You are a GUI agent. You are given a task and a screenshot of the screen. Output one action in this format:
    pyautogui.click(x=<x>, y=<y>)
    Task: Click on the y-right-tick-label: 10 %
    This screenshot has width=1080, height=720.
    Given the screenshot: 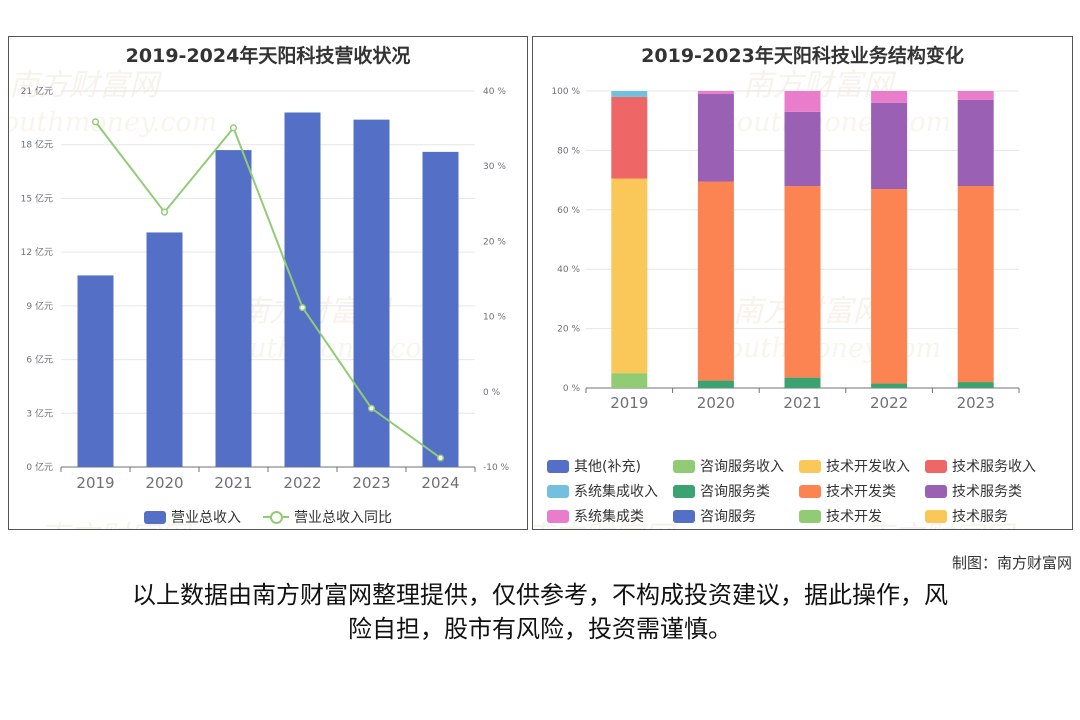 What is the action you would take?
    pyautogui.click(x=494, y=318)
    